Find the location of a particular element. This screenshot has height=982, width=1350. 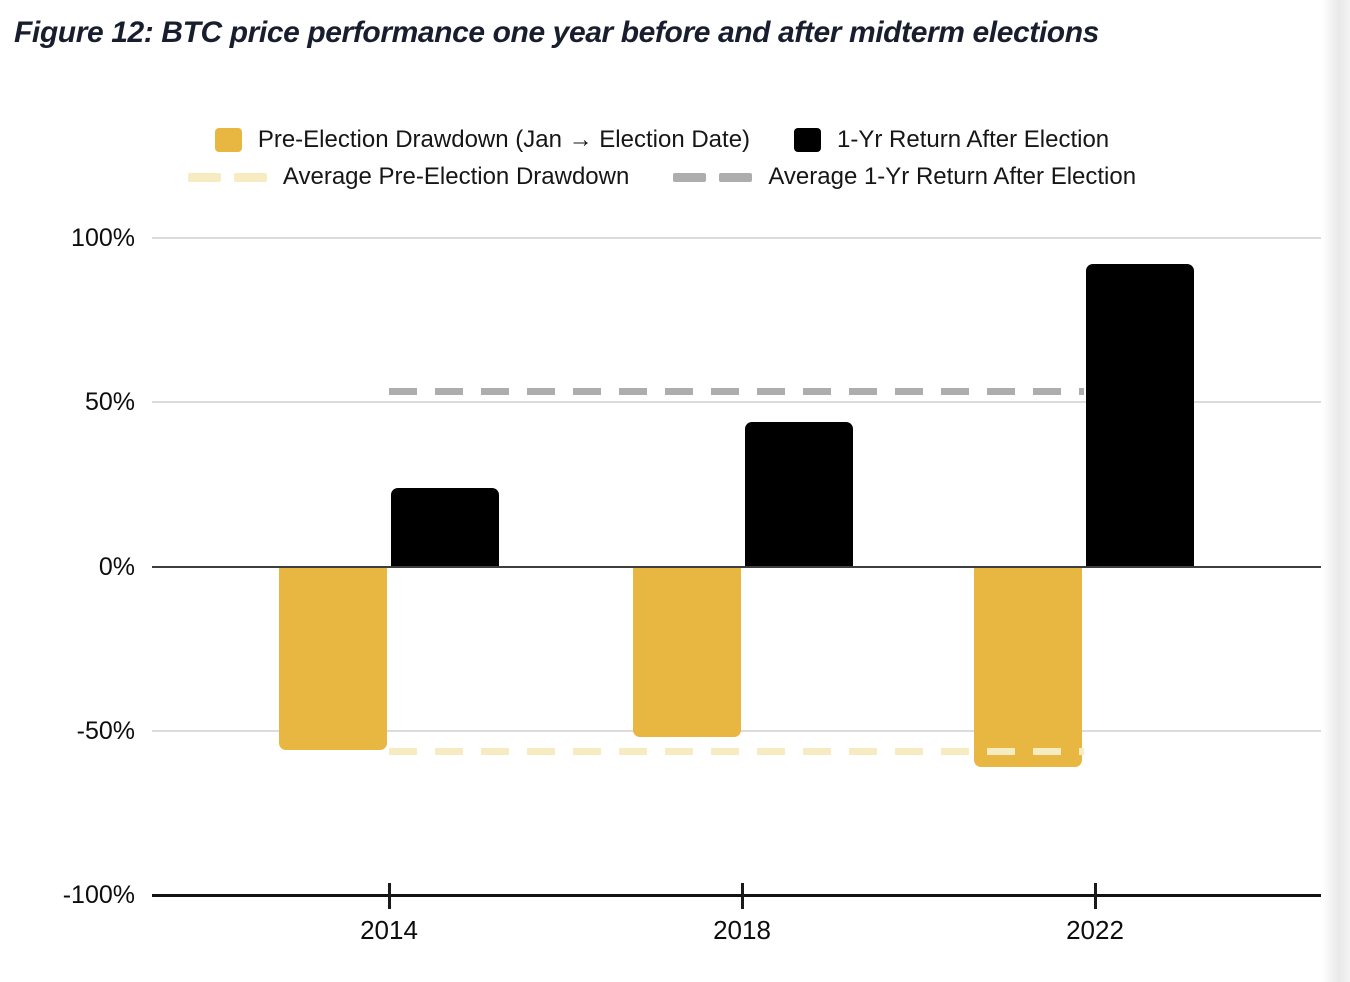

legend-item-average-return: Average 1-Yr Return After Election is located at coordinates (904, 177).